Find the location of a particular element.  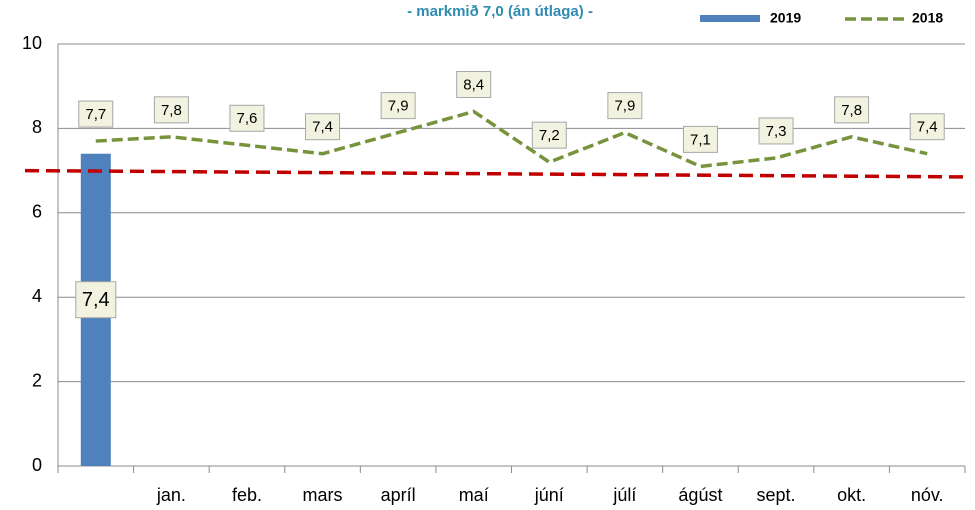

value-label: 7,6 is located at coordinates (247, 118).